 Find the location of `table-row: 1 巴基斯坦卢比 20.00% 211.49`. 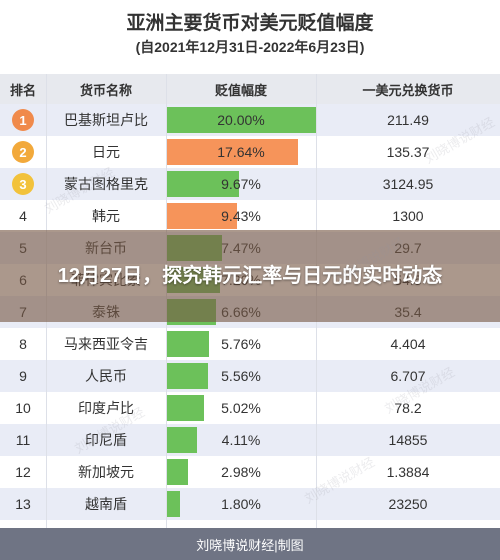

table-row: 1 巴基斯坦卢比 20.00% 211.49 is located at coordinates (250, 120).